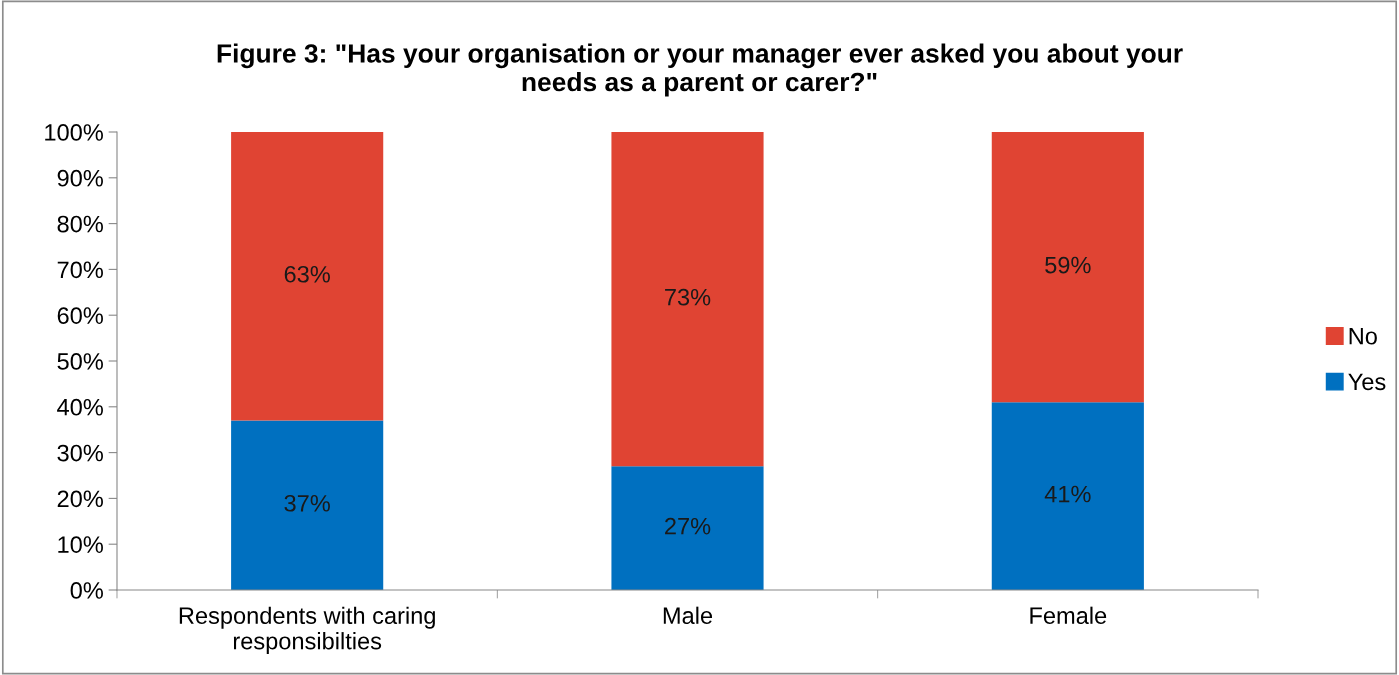 The width and height of the screenshot is (1399, 675). I want to click on data-label: 27%, so click(688, 526).